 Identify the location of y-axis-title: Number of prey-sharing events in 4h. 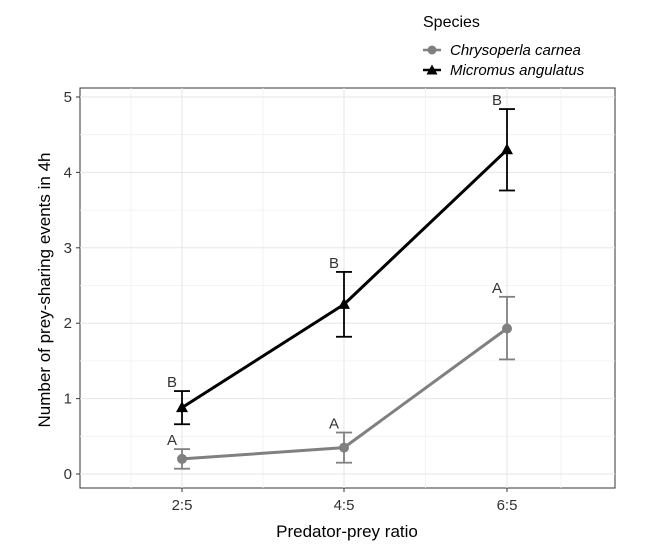
(44, 290).